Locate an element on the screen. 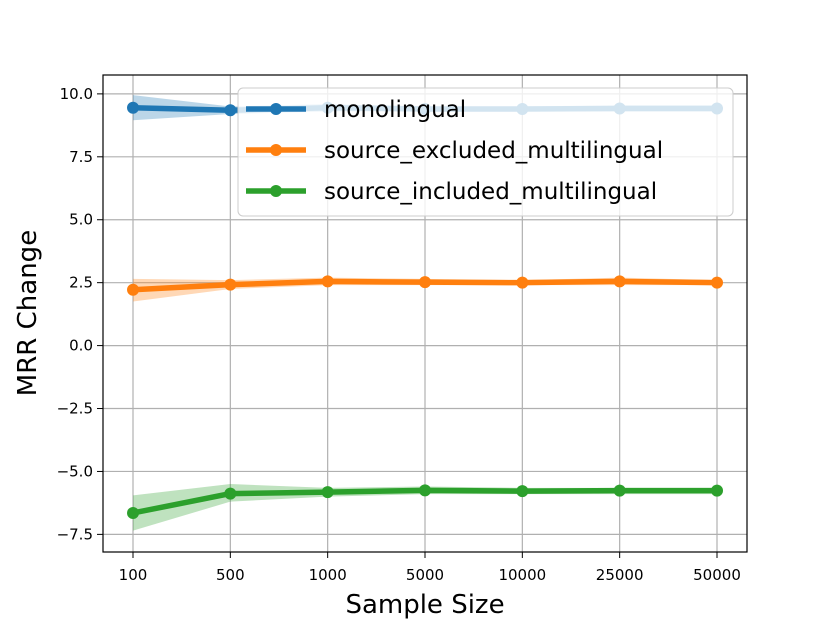 Image resolution: width=830 pixels, height=623 pixels. y-tick-label: 7.5 is located at coordinates (81, 157).